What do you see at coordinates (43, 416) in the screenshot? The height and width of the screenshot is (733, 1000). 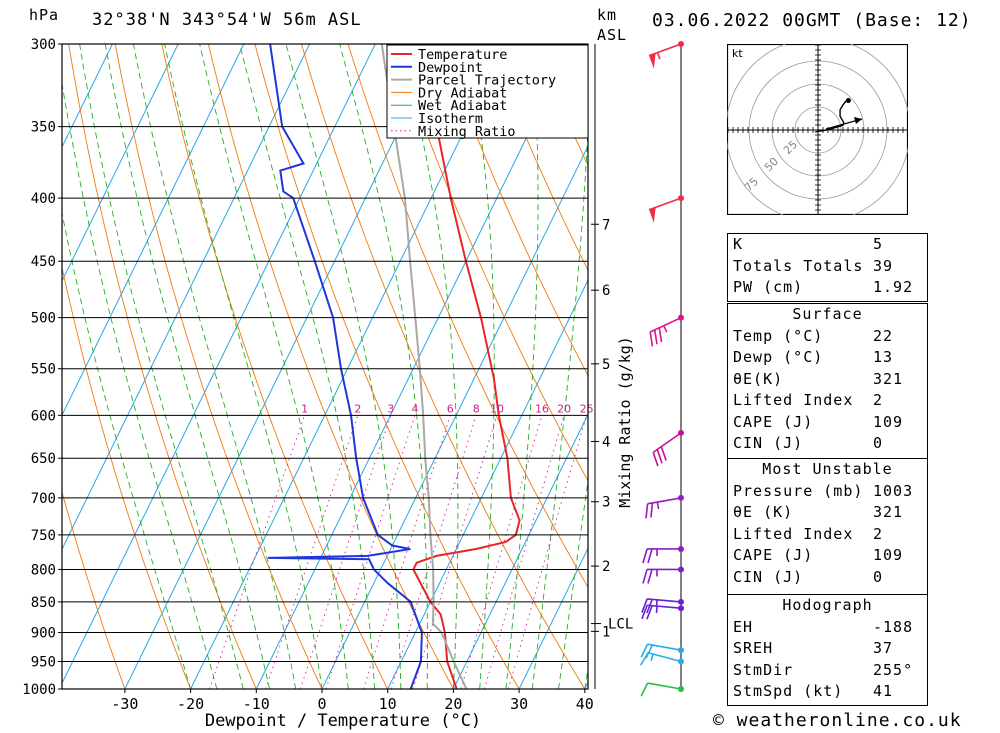 I see `y-tick-label: 600` at bounding box center [43, 416].